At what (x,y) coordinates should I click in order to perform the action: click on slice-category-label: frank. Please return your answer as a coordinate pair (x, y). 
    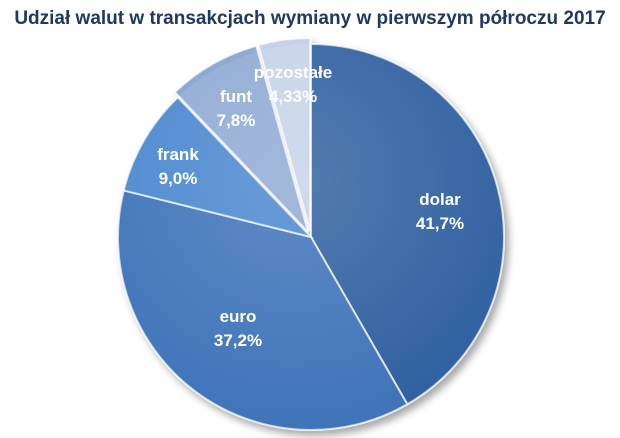
    Looking at the image, I should click on (178, 154).